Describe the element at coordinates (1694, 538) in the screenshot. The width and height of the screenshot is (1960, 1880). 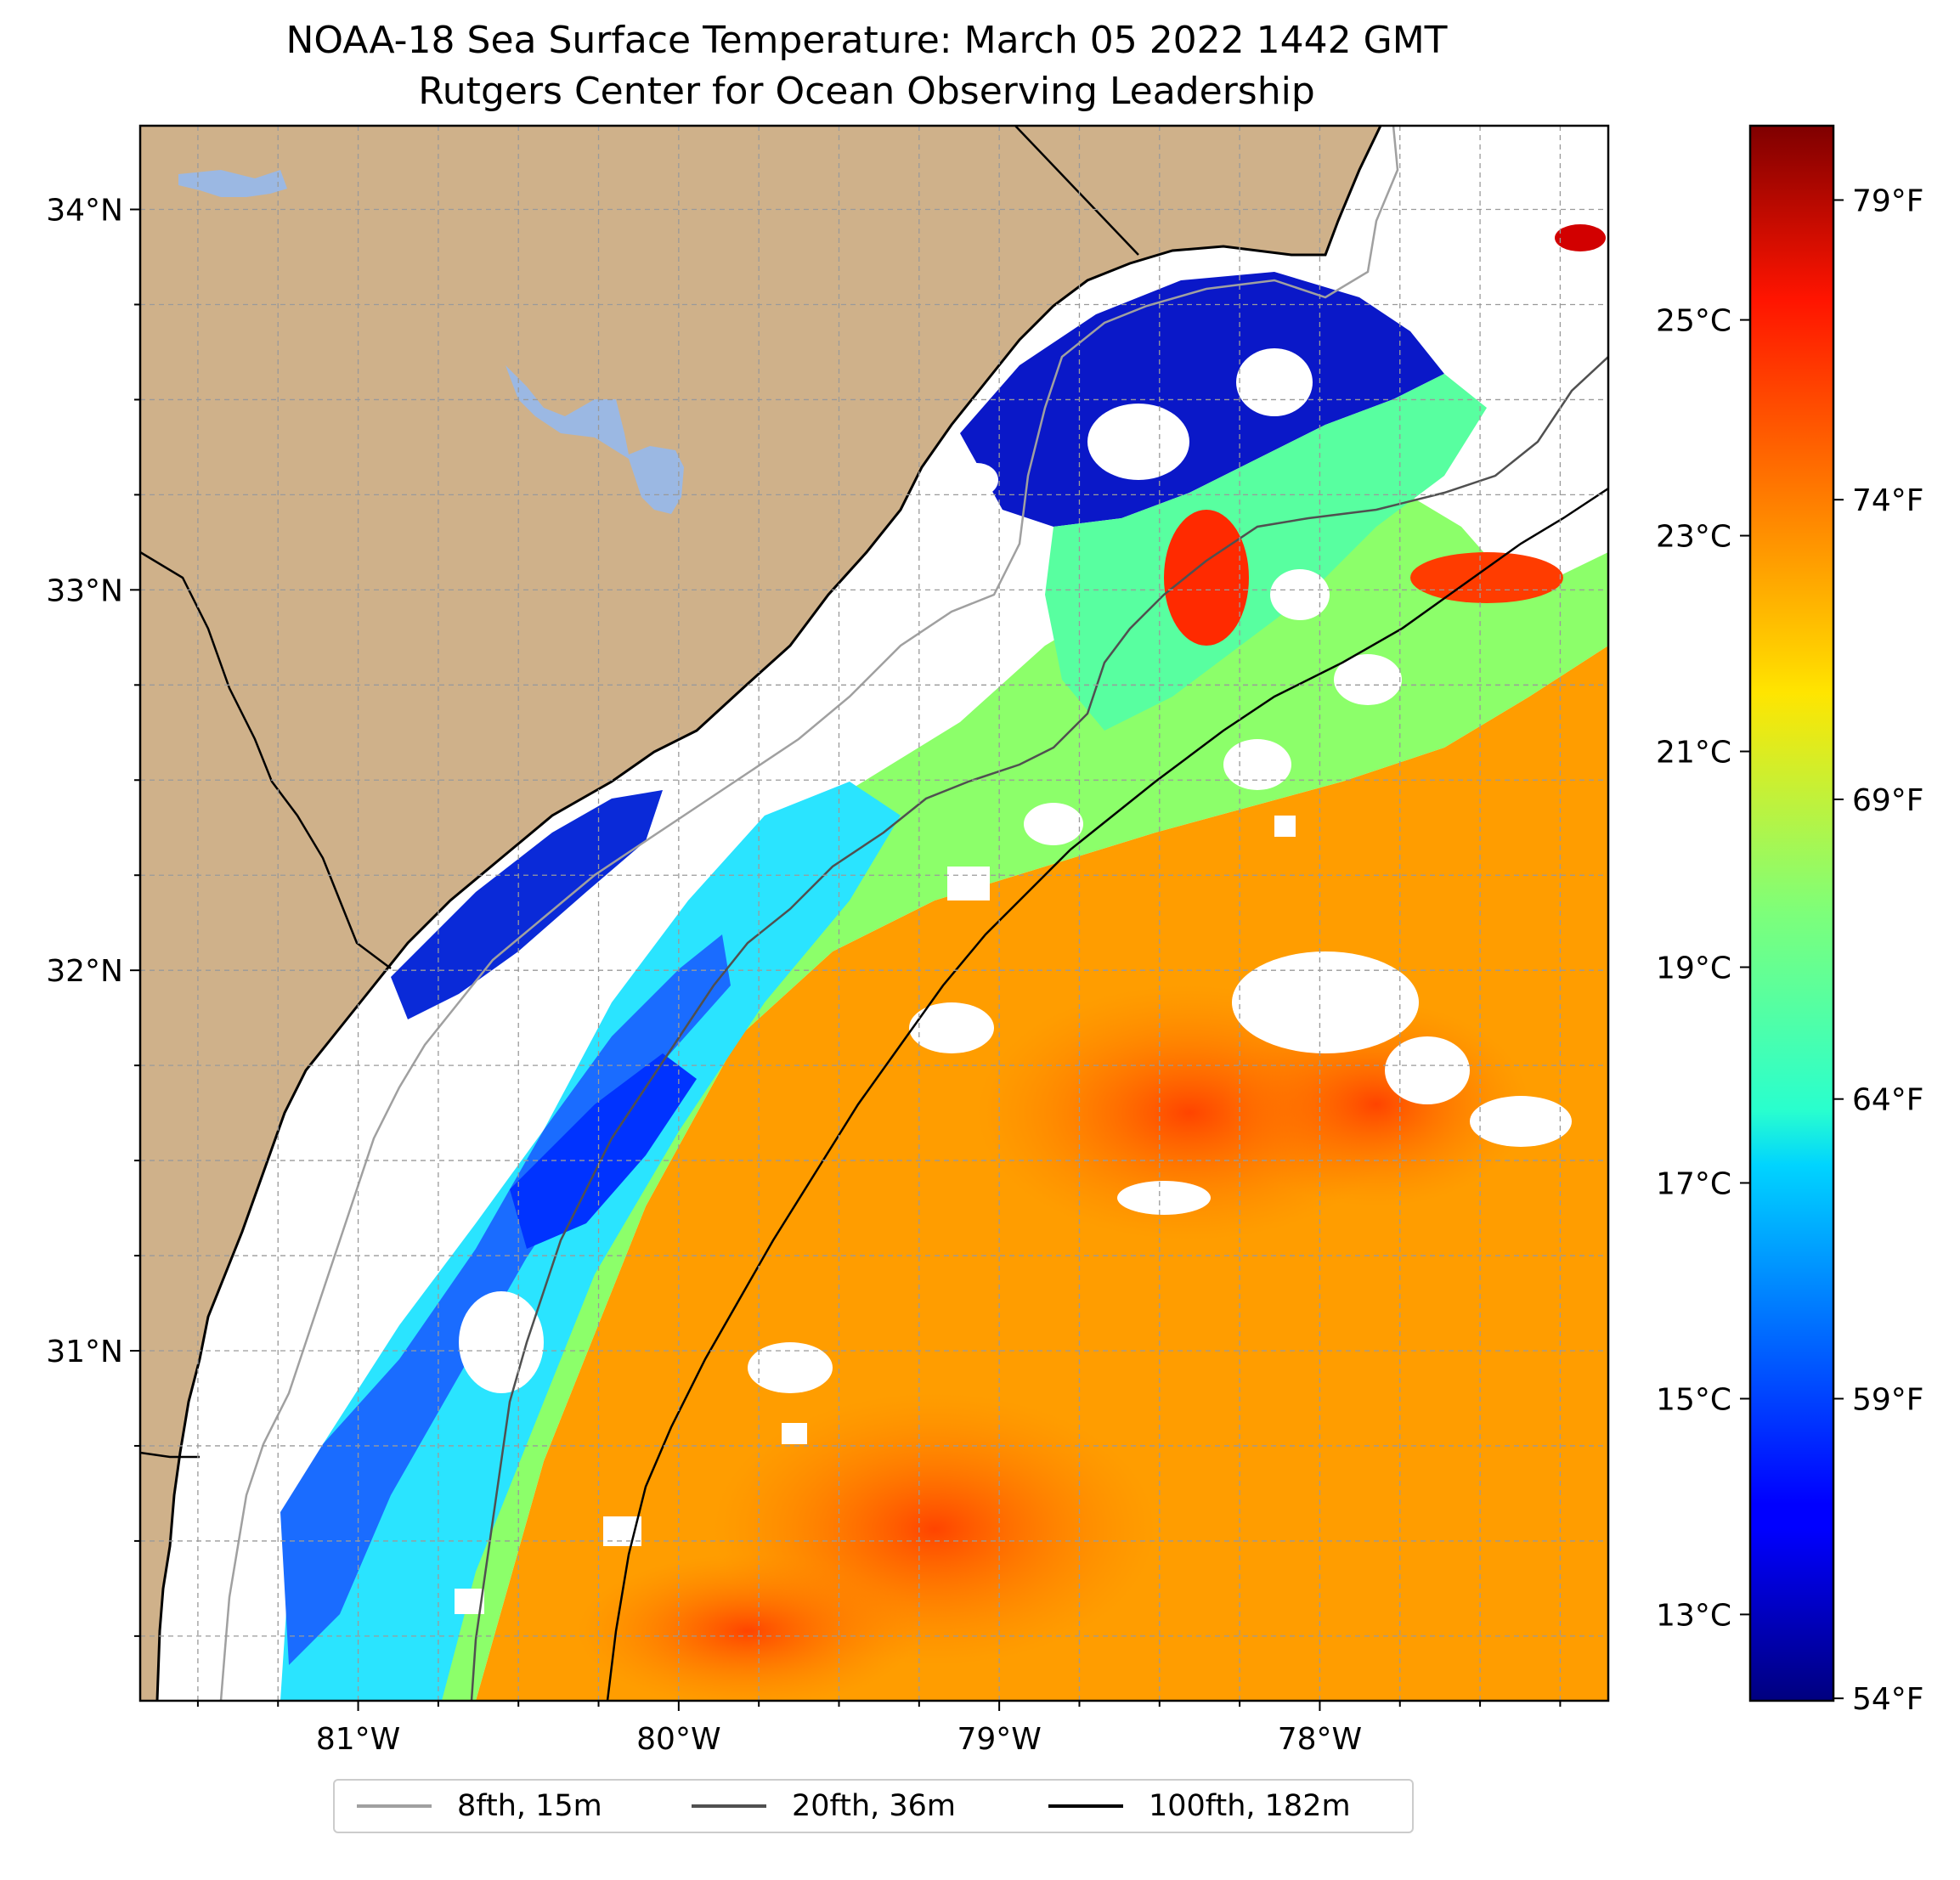
I see `celsius-tick-label: 23°C` at that location.